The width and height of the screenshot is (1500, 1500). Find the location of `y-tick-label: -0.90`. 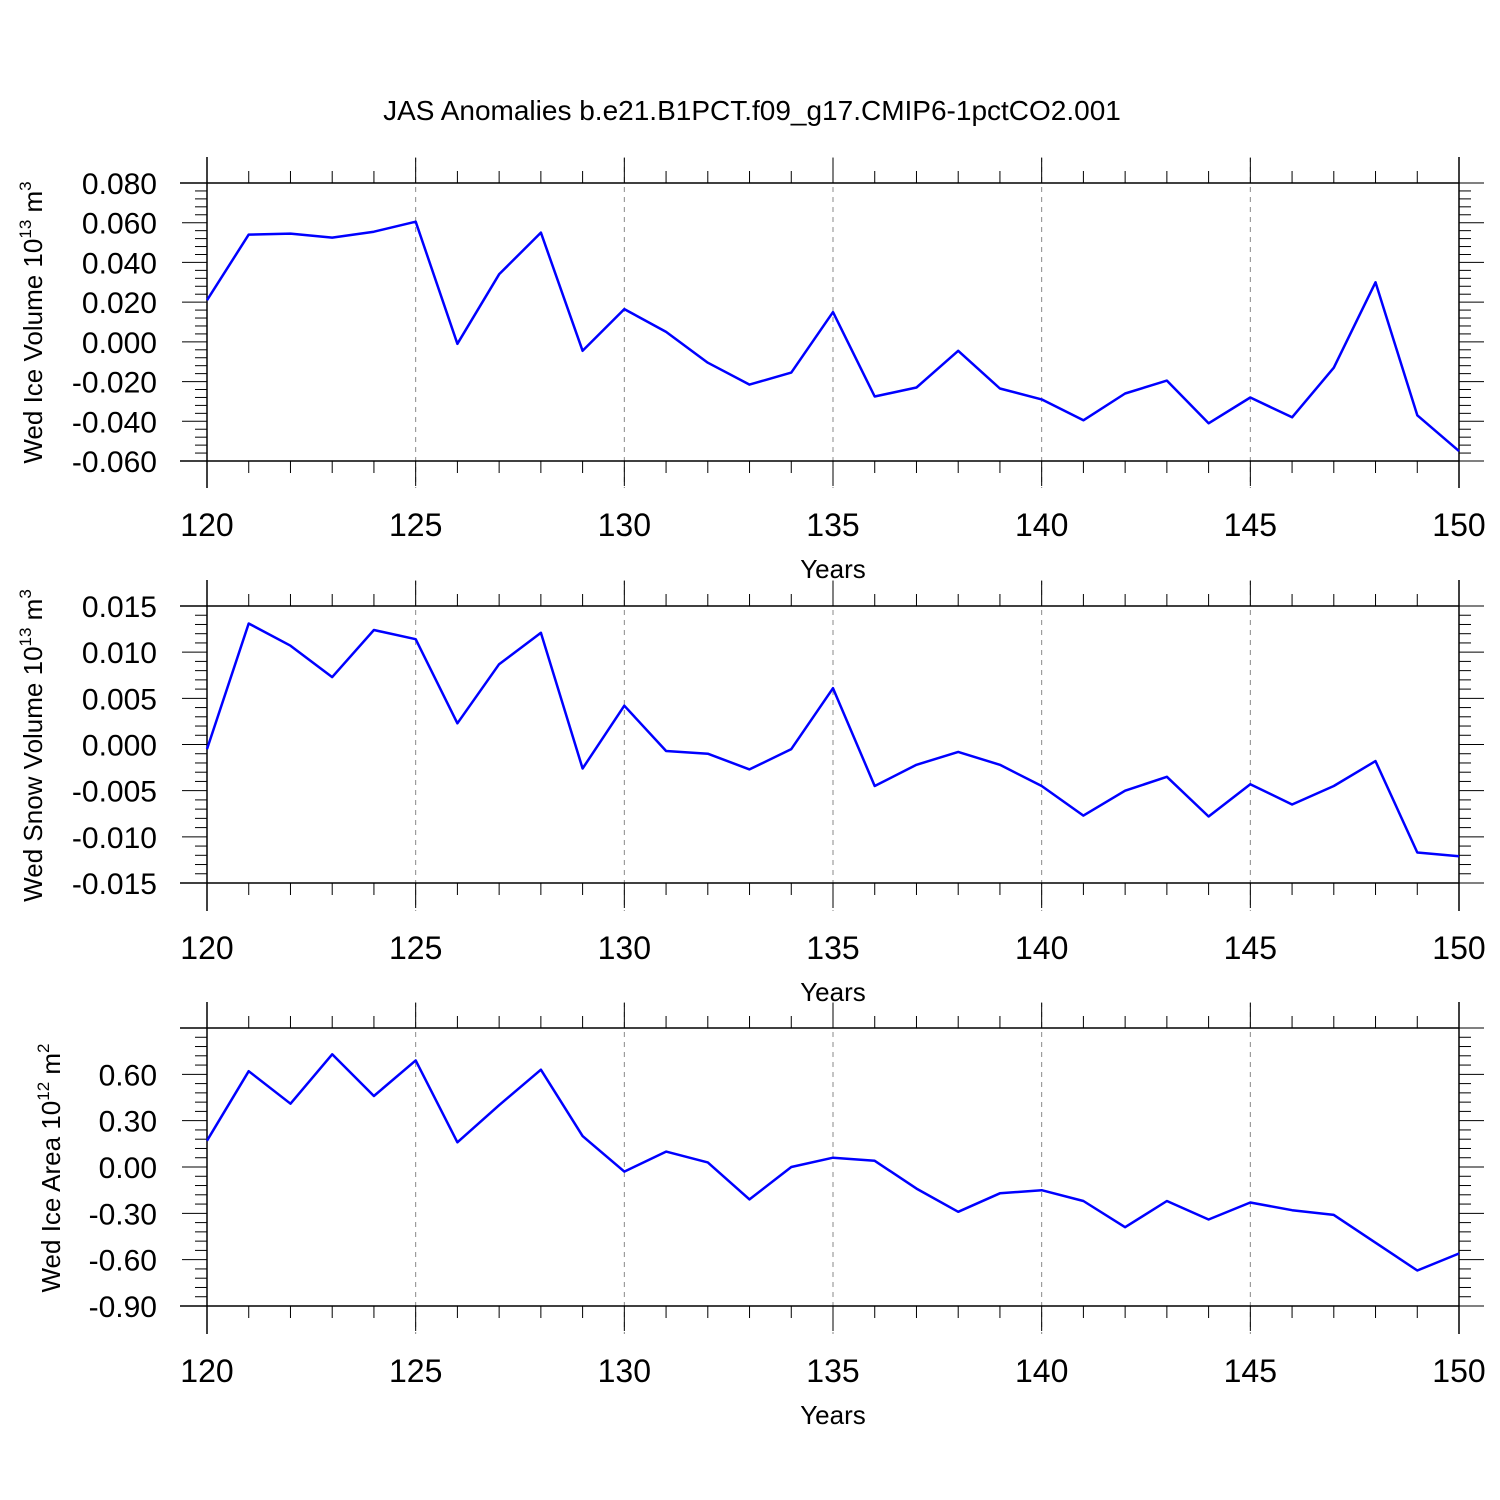

y-tick-label: -0.90 is located at coordinates (123, 1307).